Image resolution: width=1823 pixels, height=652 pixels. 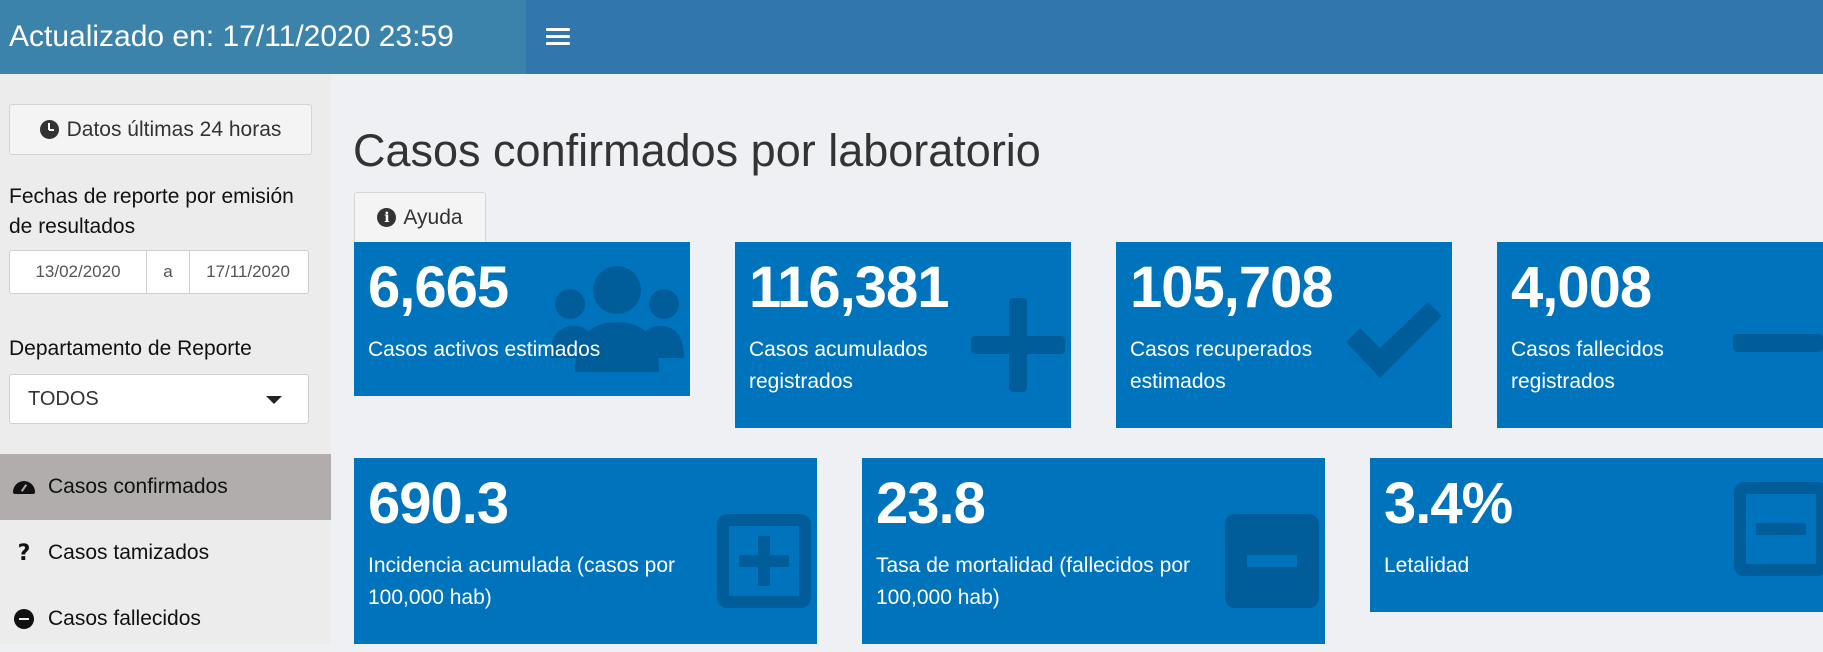 I want to click on help-tab: i Ayuda, so click(x=420, y=217).